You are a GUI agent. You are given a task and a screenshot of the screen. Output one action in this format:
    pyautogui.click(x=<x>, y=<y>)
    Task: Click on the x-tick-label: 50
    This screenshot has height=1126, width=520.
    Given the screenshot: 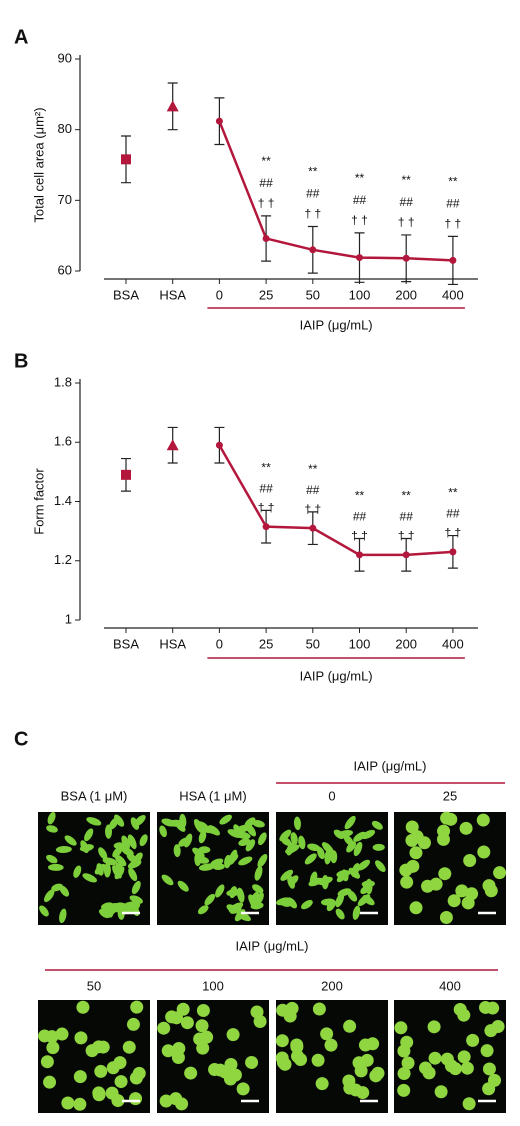 What is the action you would take?
    pyautogui.click(x=313, y=294)
    